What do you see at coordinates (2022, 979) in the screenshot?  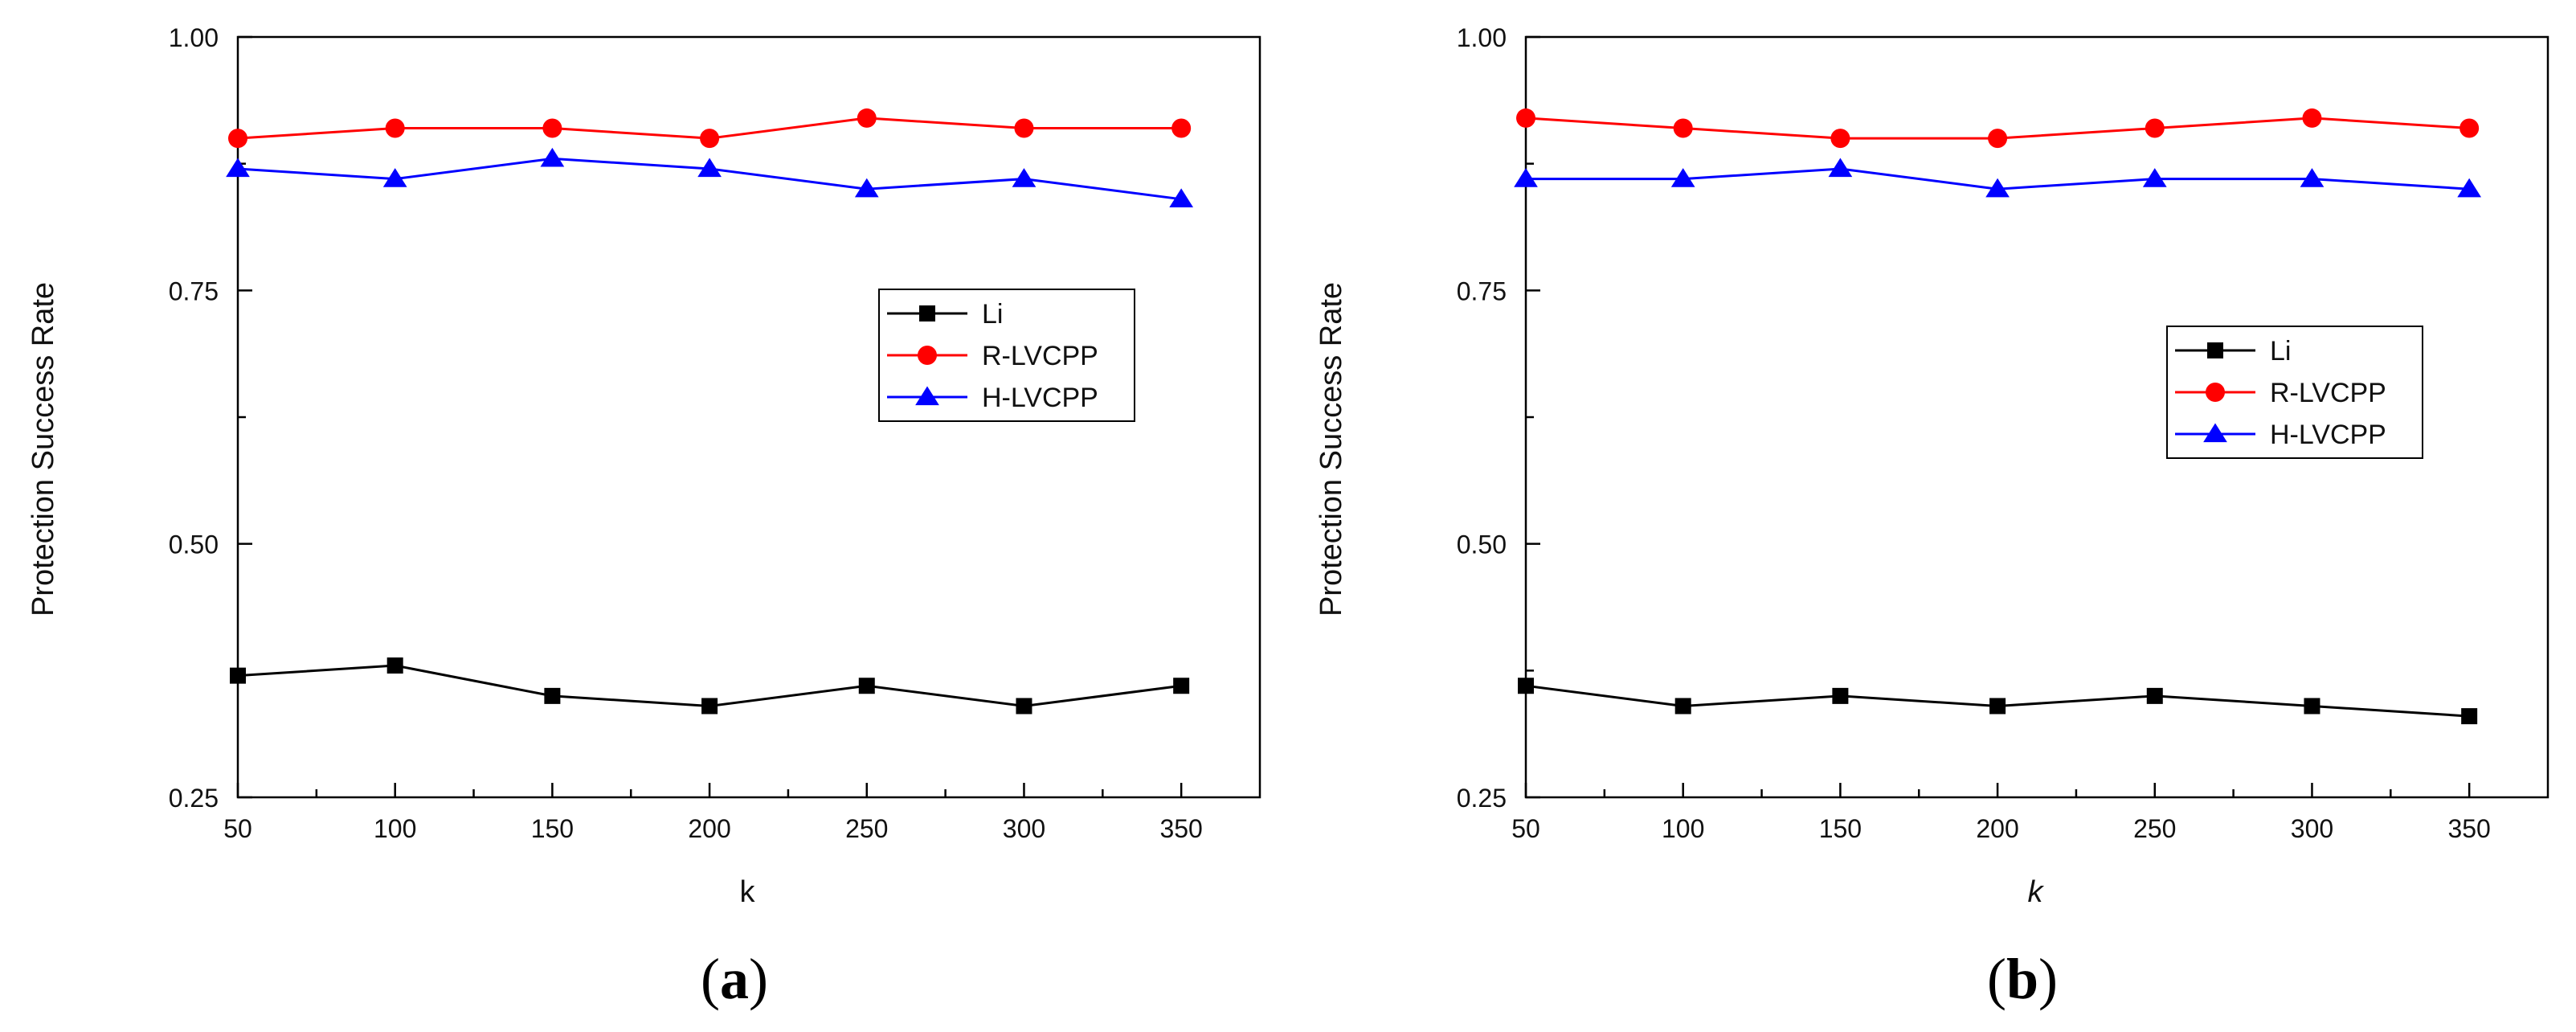 I see `panel-caption: (b)` at bounding box center [2022, 979].